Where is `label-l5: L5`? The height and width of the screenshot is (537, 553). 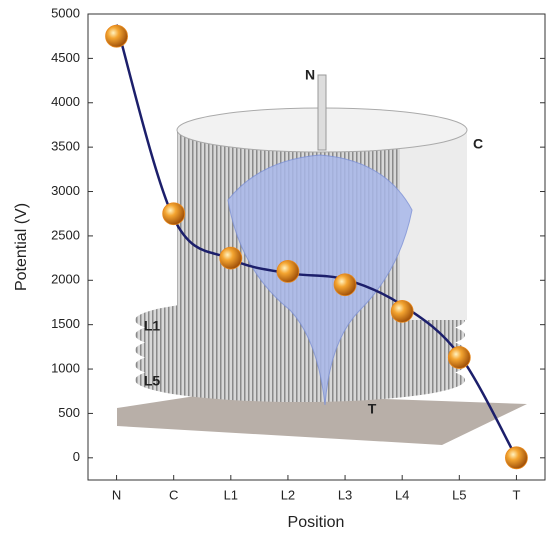
label-l5: L5 is located at coordinates (152, 381).